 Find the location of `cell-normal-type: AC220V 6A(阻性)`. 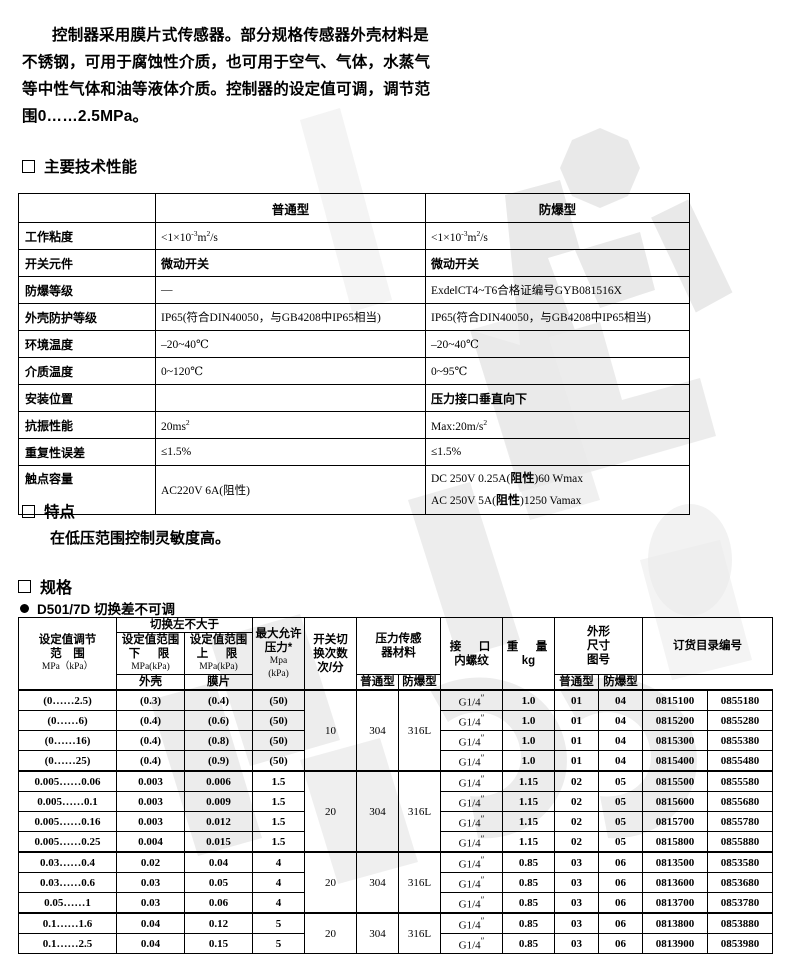

cell-normal-type: AC220V 6A(阻性) is located at coordinates (290, 490).